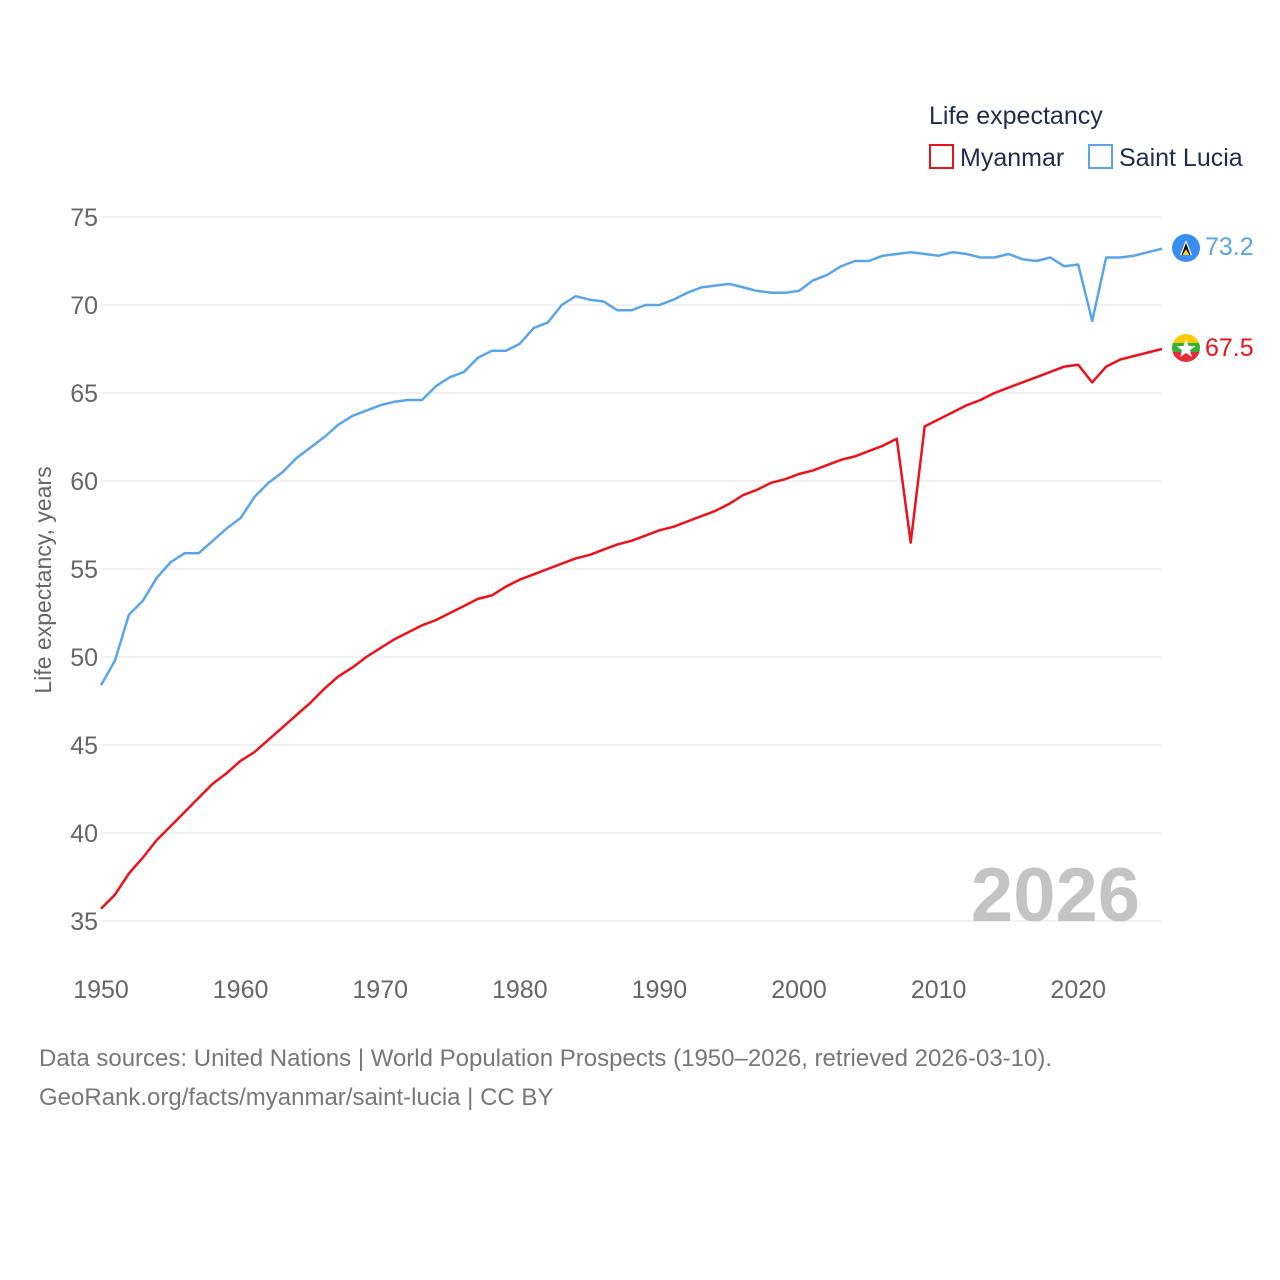 The height and width of the screenshot is (1280, 1280). What do you see at coordinates (101, 990) in the screenshot?
I see `x-tick-label: 1950` at bounding box center [101, 990].